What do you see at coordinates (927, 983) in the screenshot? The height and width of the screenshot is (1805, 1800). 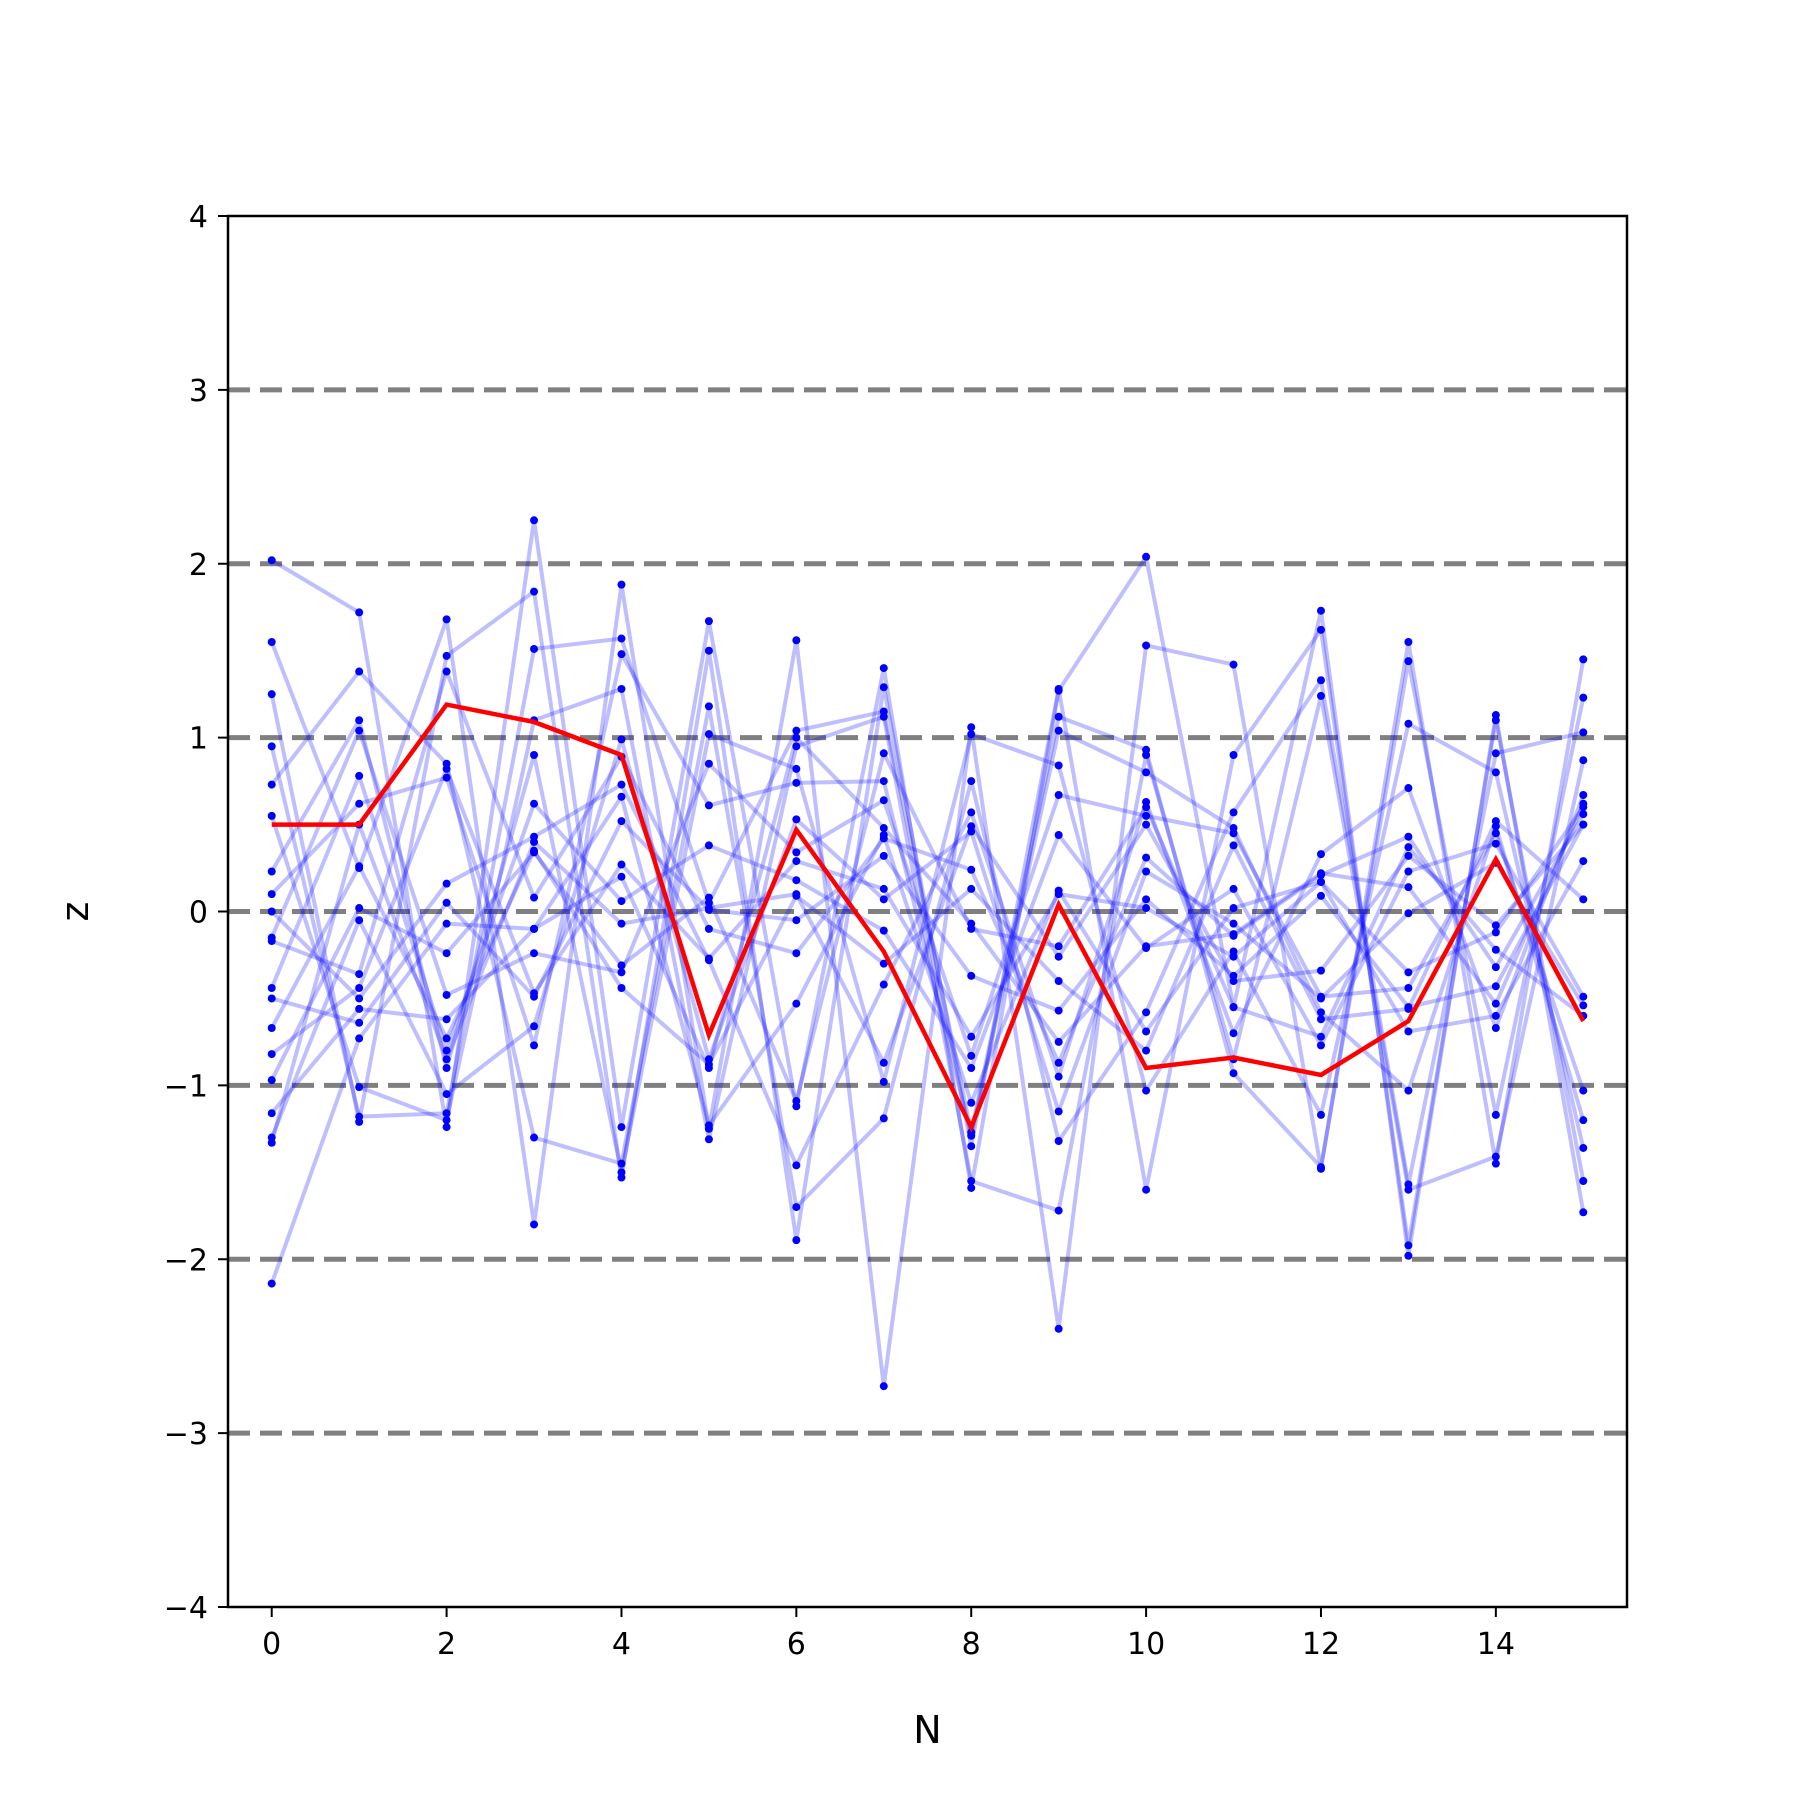 I see `background-series-line` at bounding box center [927, 983].